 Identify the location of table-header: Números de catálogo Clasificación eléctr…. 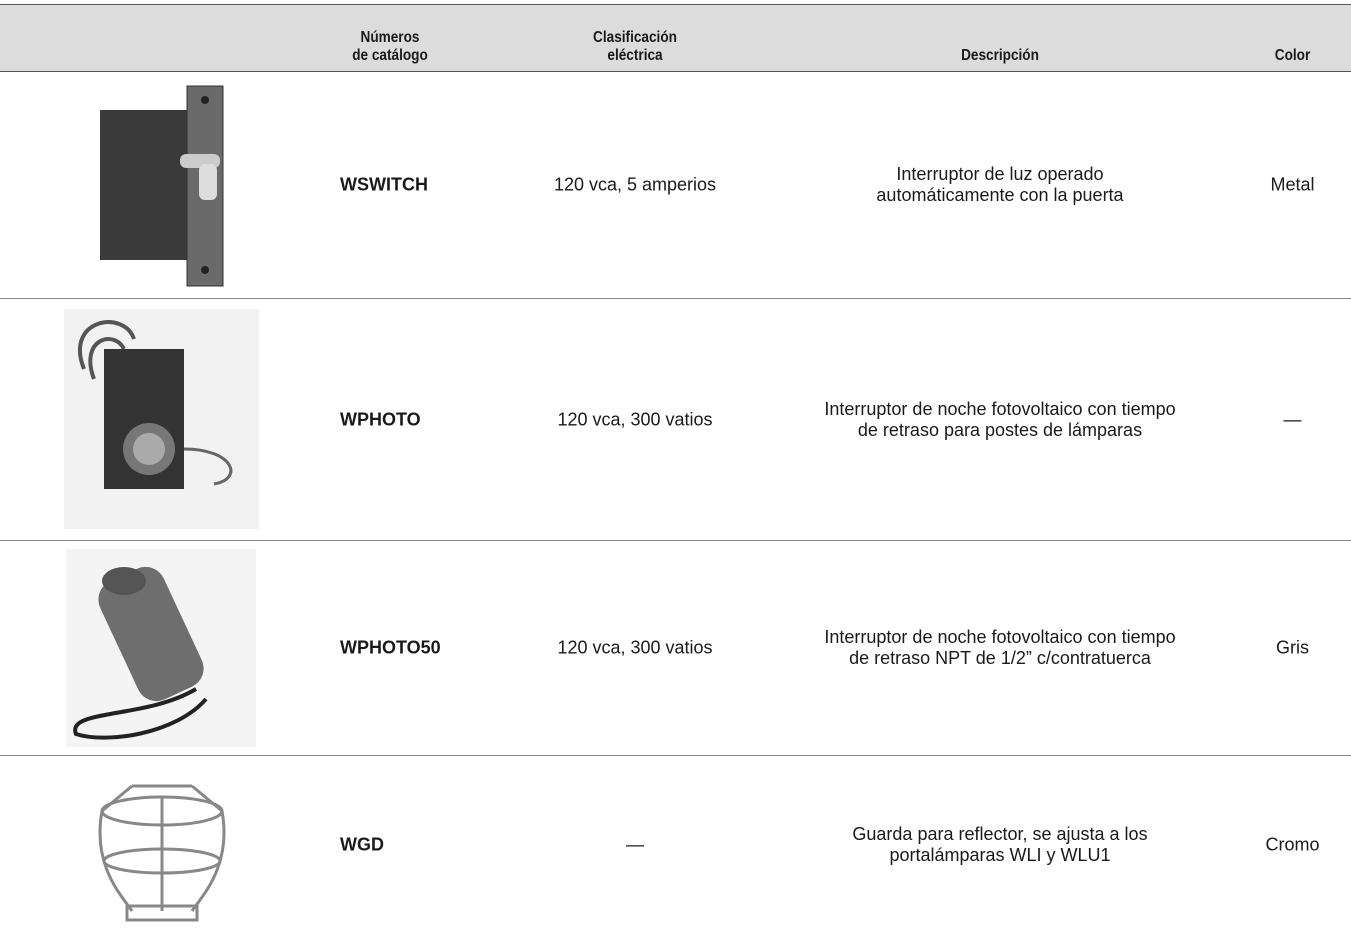
(675, 38).